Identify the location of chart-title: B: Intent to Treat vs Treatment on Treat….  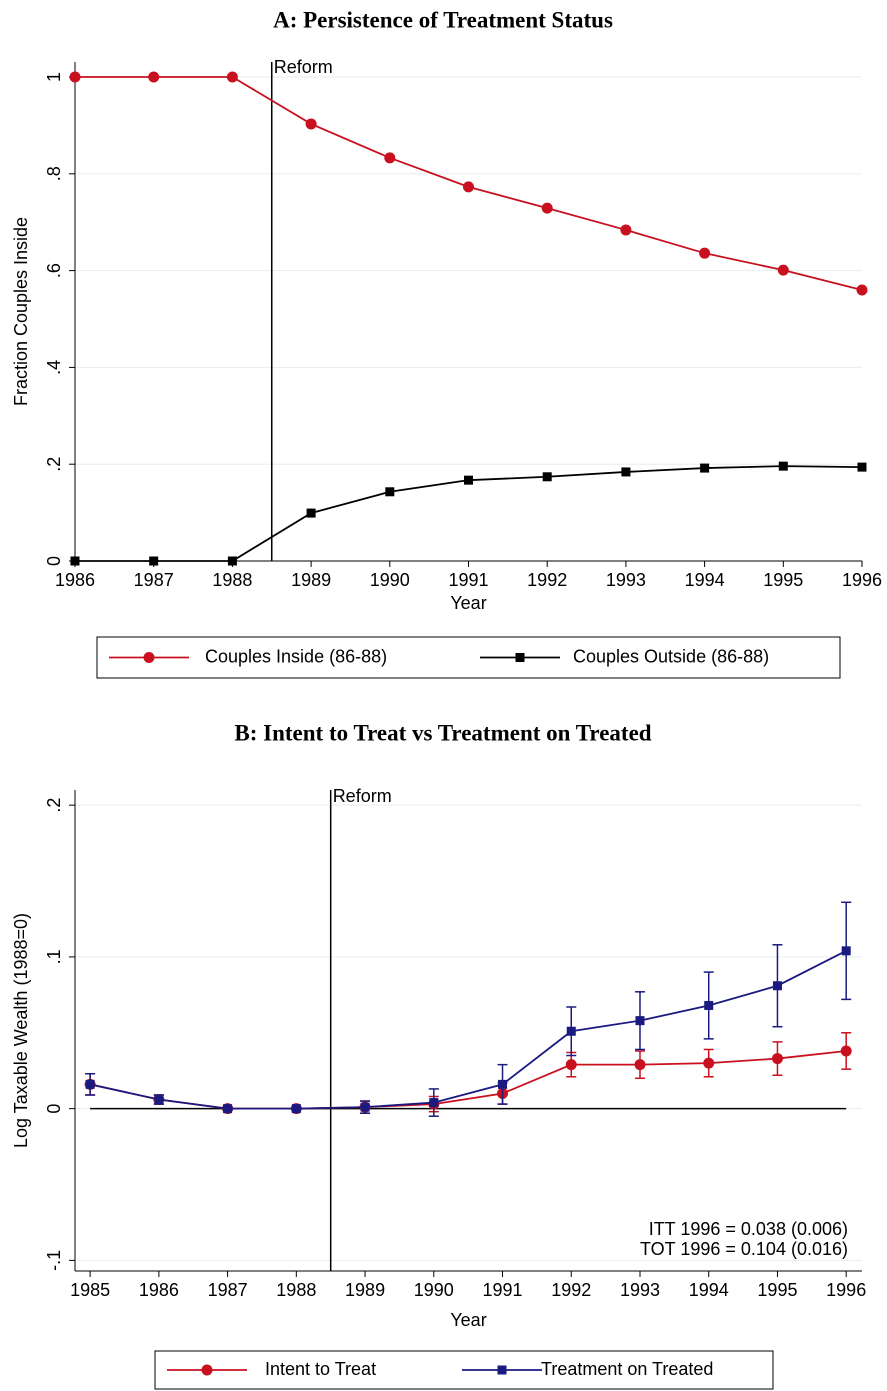
(442, 732).